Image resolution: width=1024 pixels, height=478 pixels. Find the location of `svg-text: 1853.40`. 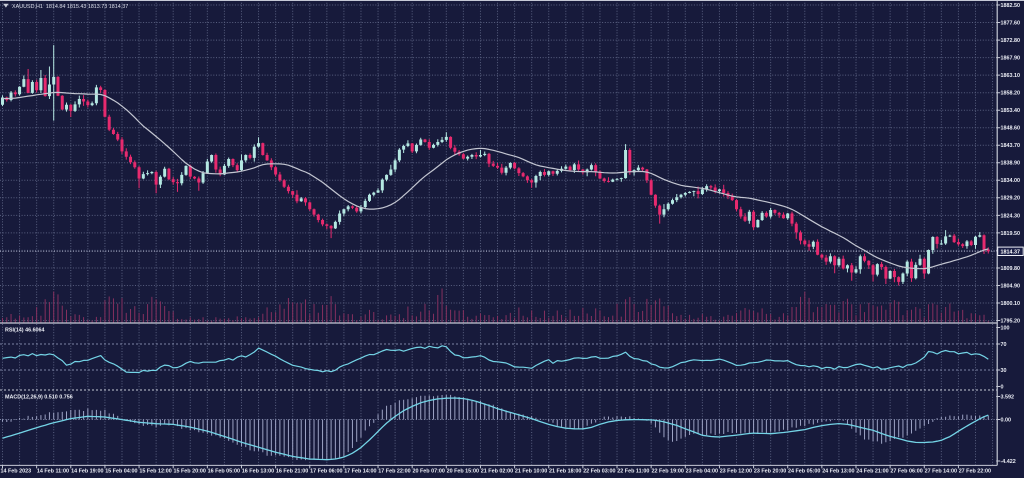

svg-text: 1853.40 is located at coordinates (1011, 111).